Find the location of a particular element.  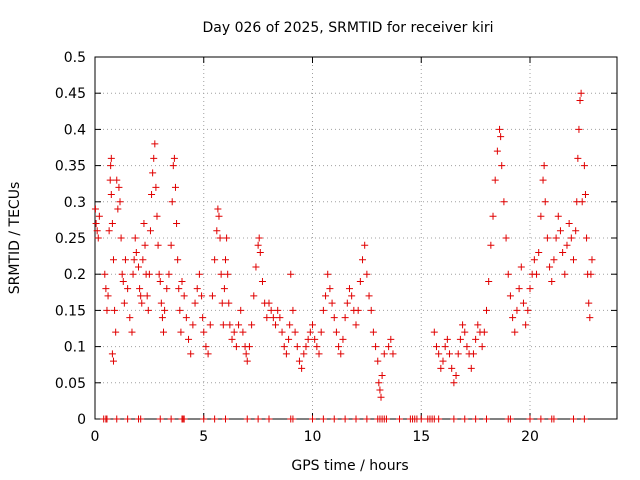

y-tick-label: 0.4 is located at coordinates (75, 130).